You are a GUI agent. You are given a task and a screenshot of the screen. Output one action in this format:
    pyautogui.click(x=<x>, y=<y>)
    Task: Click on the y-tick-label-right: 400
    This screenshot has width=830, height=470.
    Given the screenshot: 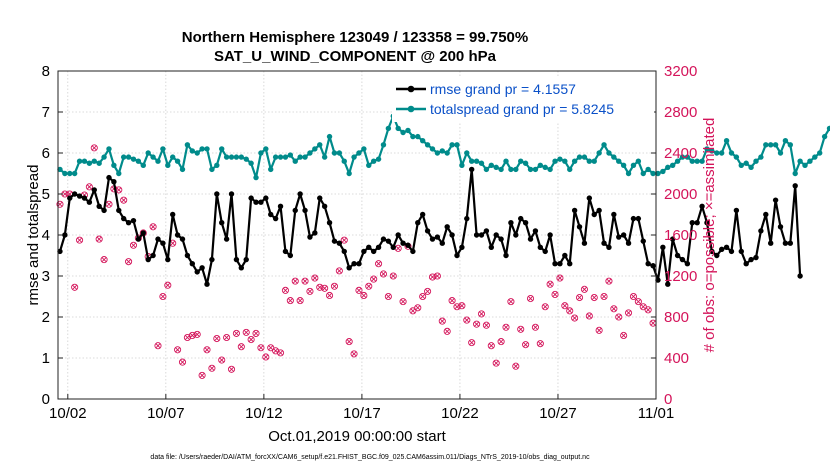 What is the action you would take?
    pyautogui.click(x=676, y=358)
    